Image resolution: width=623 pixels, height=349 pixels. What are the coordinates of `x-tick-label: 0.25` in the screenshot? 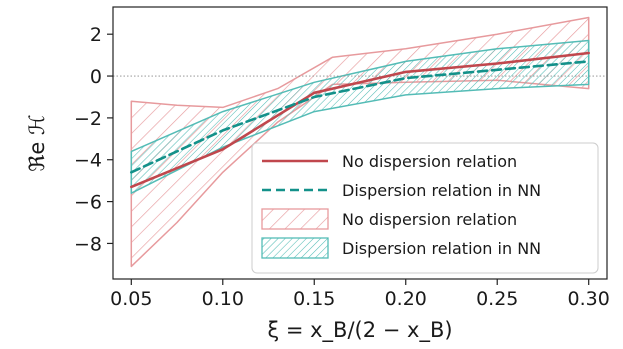 It's located at (497, 299).